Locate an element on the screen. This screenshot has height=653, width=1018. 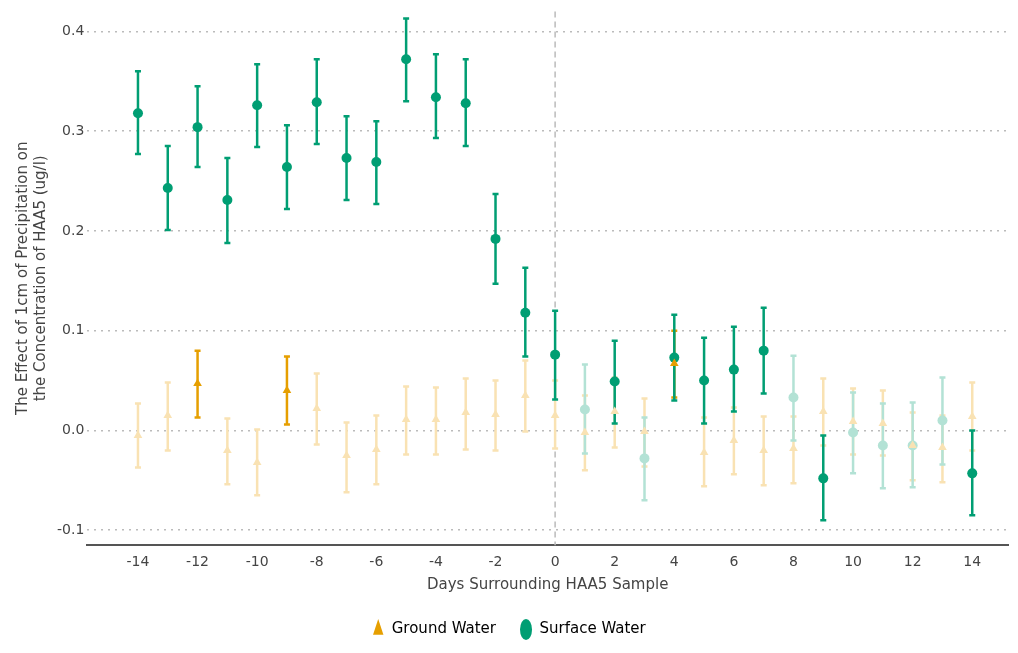
y-tick-label: 0.4 is located at coordinates (73, 30).